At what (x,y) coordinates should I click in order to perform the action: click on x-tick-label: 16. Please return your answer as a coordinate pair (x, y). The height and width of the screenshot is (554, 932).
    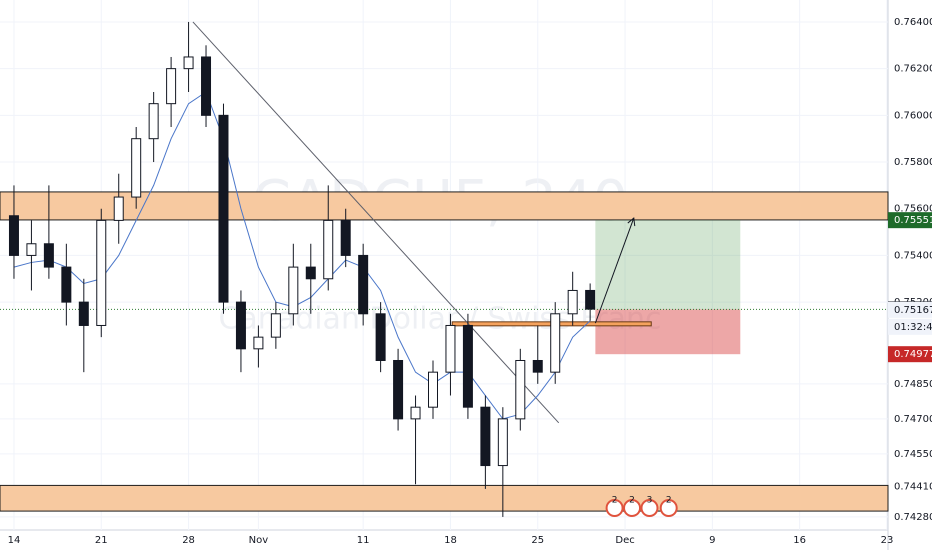
    Looking at the image, I should click on (799, 540).